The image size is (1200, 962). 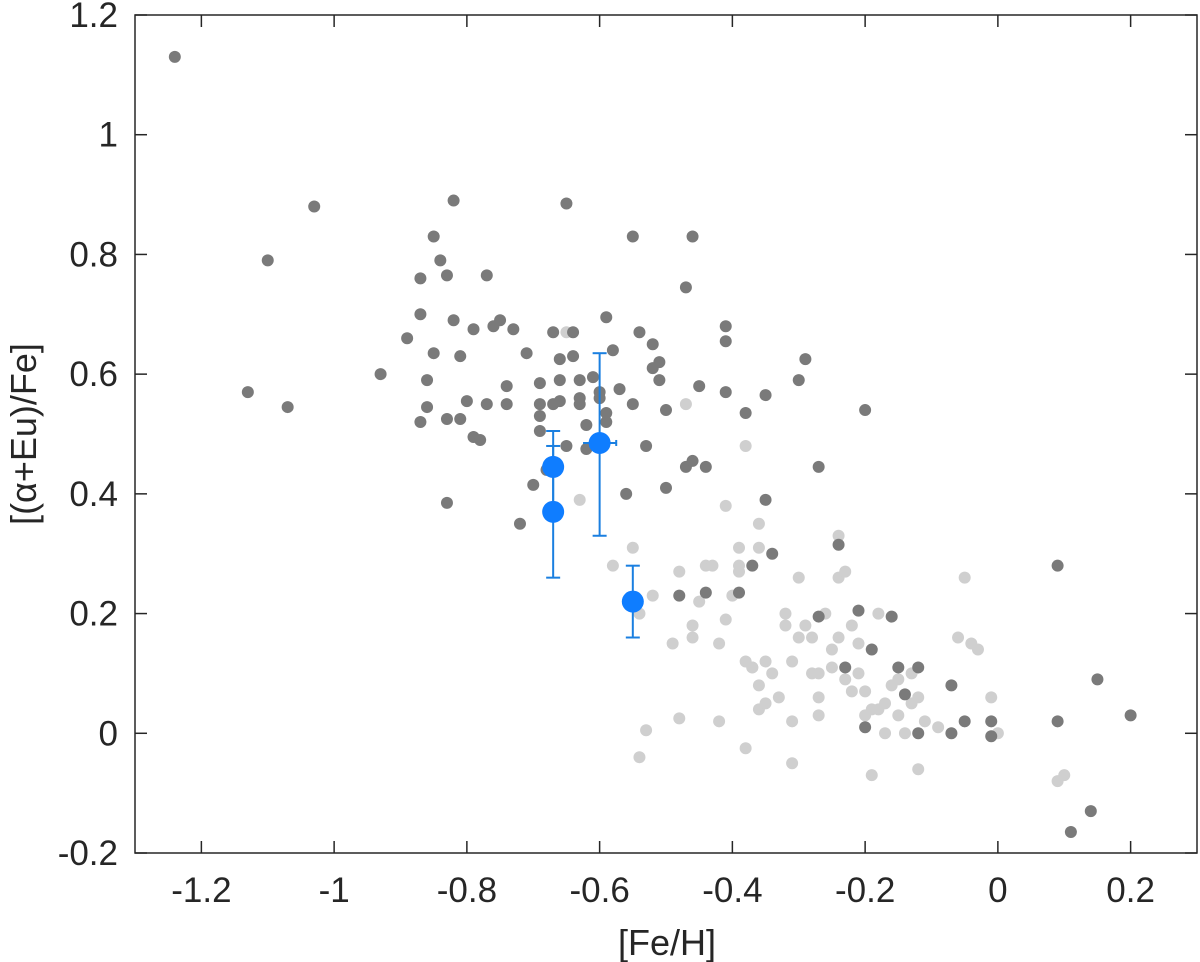 I want to click on y-axis-title: [(α+Eu)/Fe], so click(x=23, y=434).